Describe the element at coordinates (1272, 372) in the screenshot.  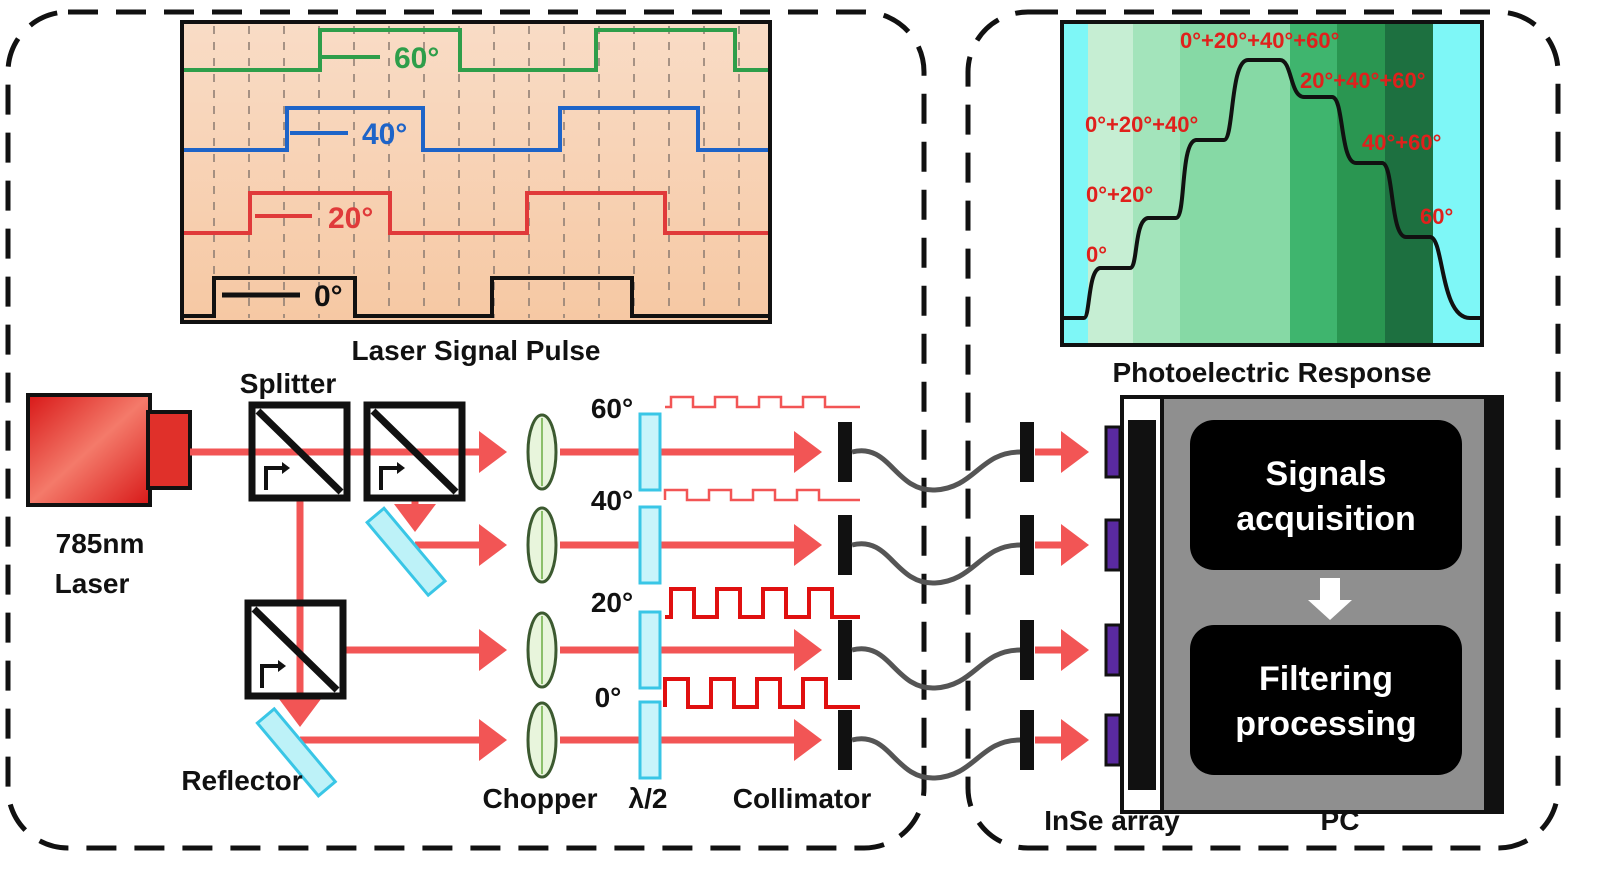
I see `response-panel-title: Photoelectric Response` at that location.